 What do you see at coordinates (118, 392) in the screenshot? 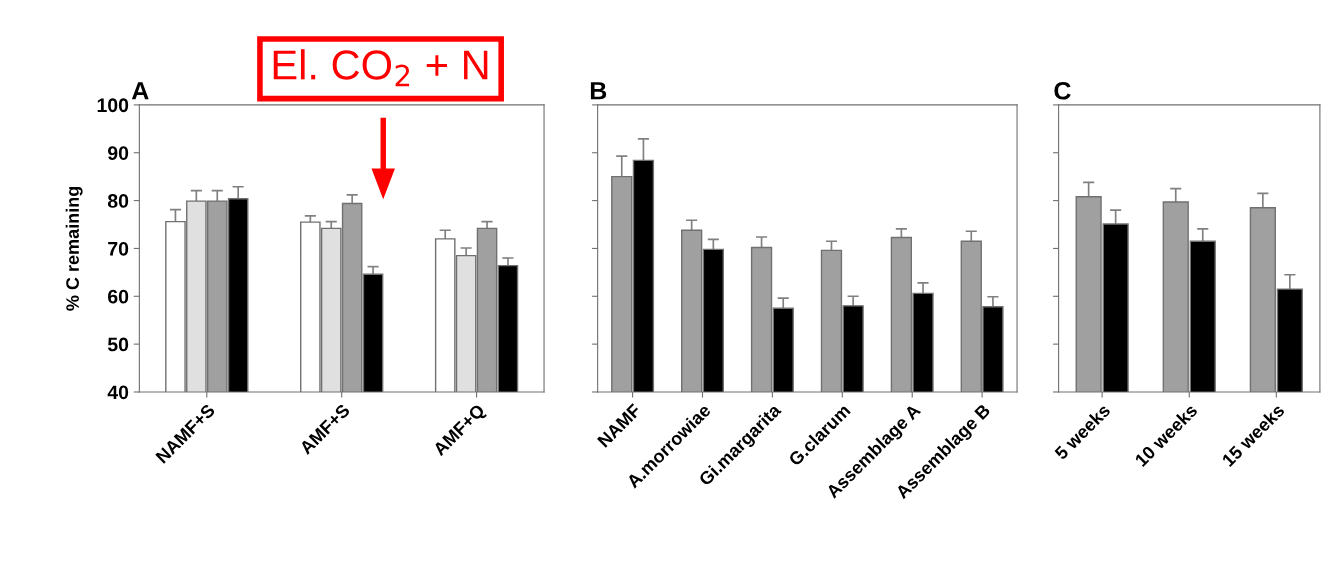
I see `y-tick-label: 40` at bounding box center [118, 392].